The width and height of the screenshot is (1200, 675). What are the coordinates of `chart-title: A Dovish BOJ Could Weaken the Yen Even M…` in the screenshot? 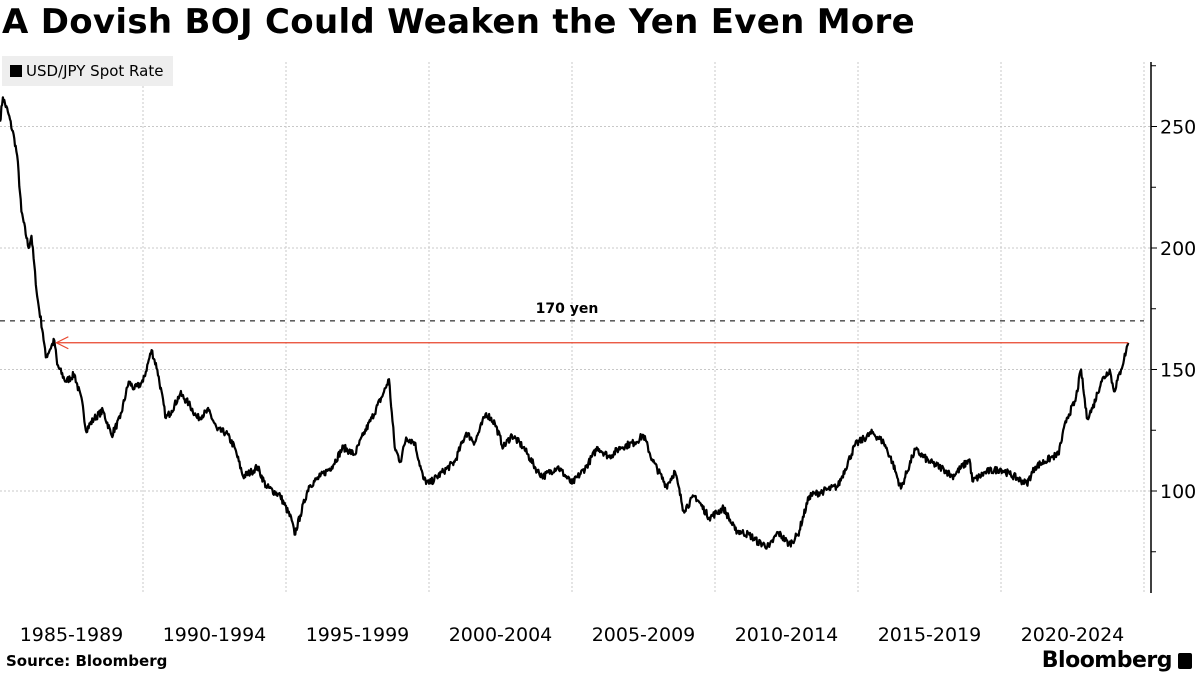 It's located at (458, 22).